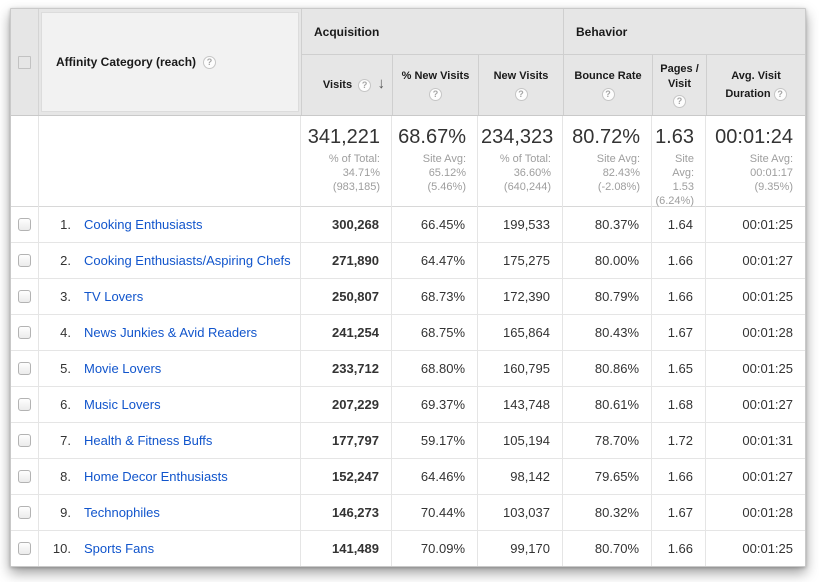 This screenshot has height=582, width=819. I want to click on select-all-cell, so click(25, 62).